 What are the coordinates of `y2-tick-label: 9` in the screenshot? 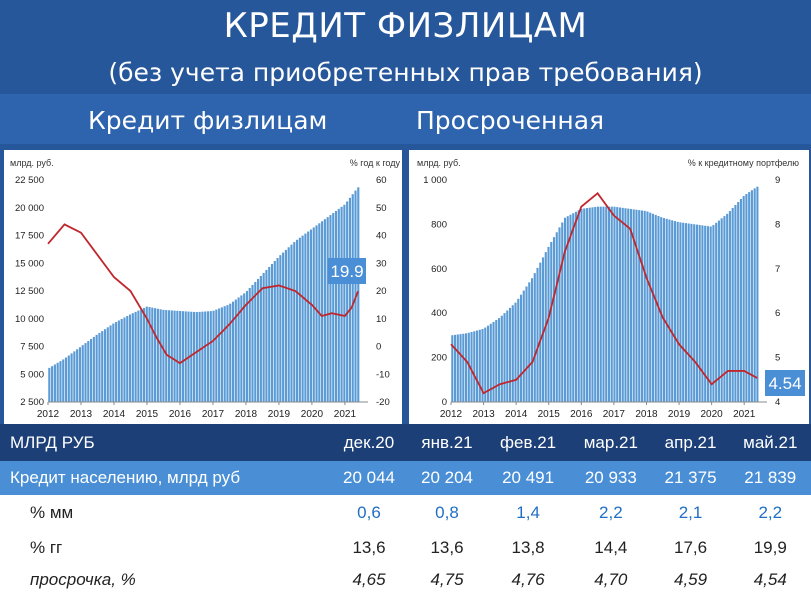 It's located at (777, 180).